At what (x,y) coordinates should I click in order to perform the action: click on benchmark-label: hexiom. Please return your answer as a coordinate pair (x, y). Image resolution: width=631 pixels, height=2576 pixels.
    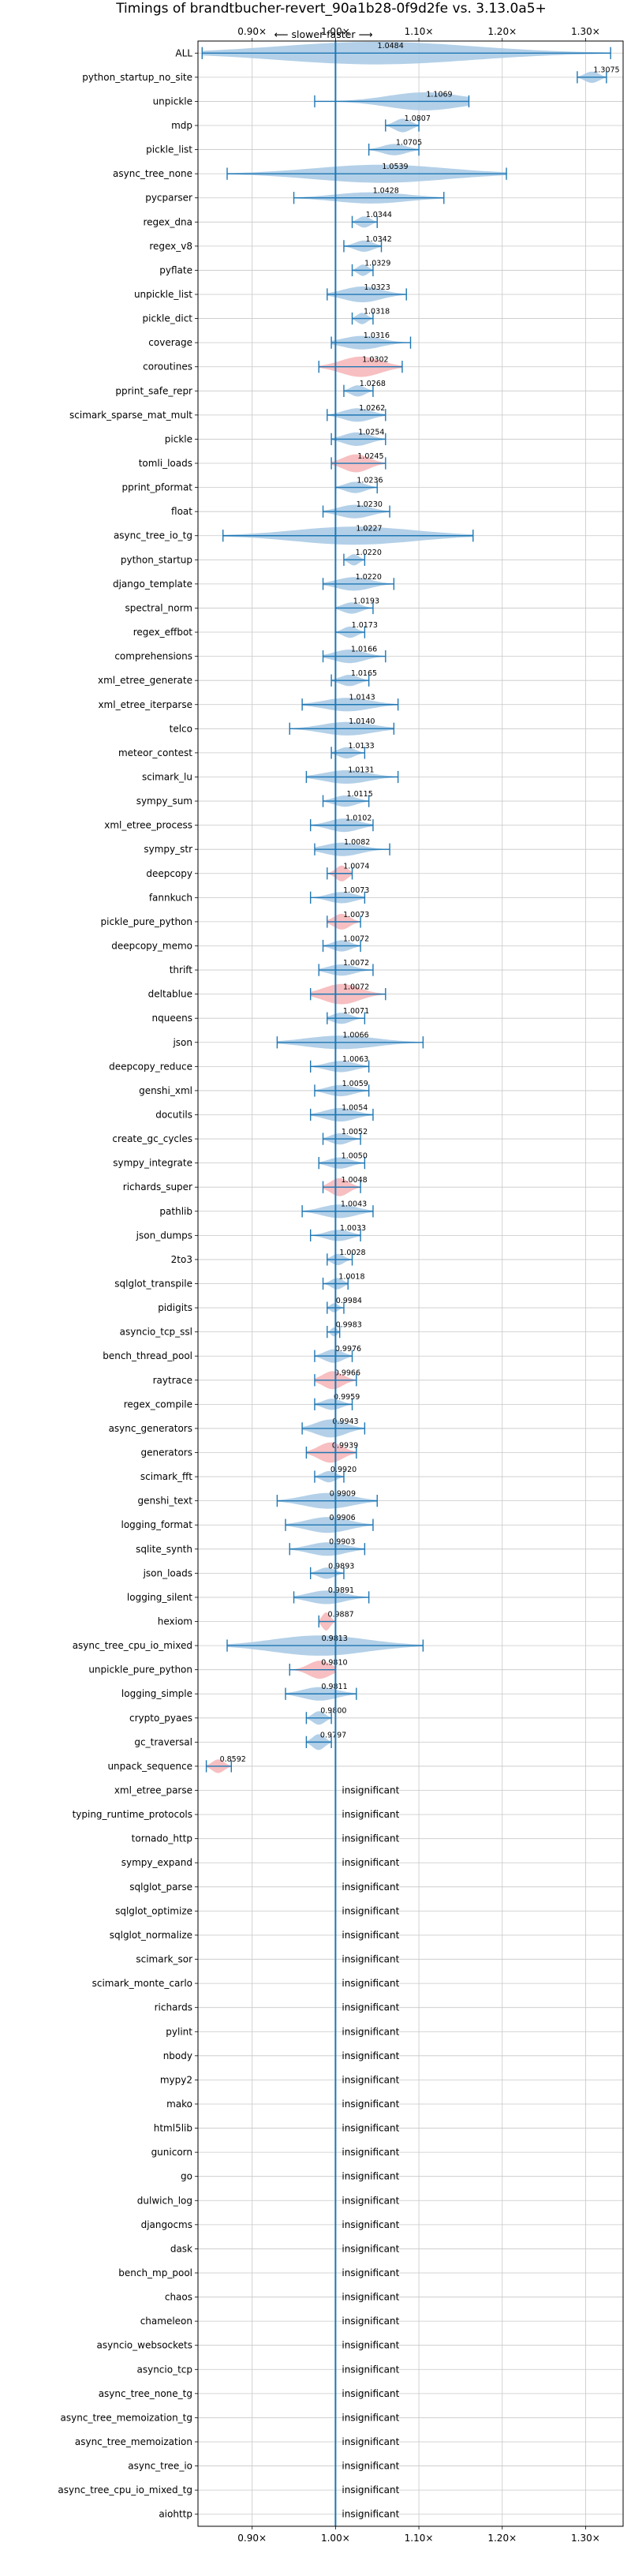
    Looking at the image, I should click on (175, 1621).